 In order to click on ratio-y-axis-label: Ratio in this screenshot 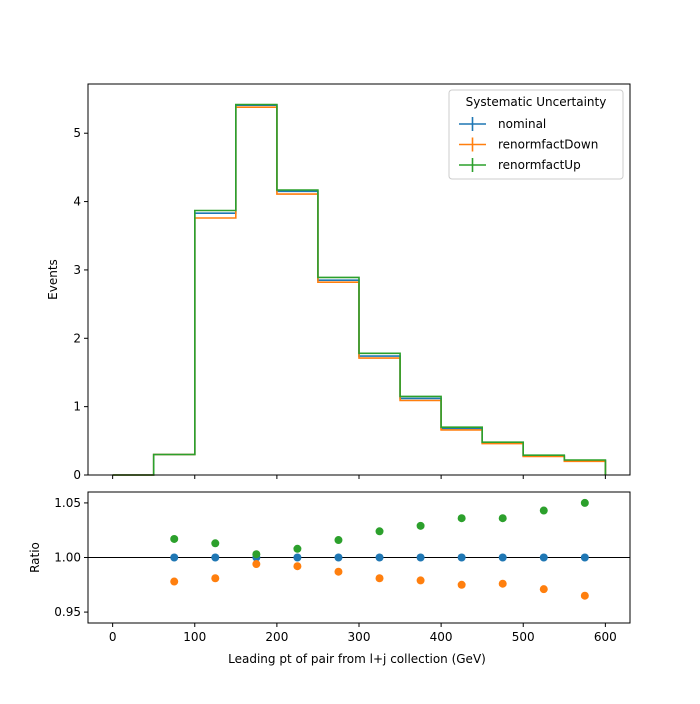, I will do `click(35, 557)`.